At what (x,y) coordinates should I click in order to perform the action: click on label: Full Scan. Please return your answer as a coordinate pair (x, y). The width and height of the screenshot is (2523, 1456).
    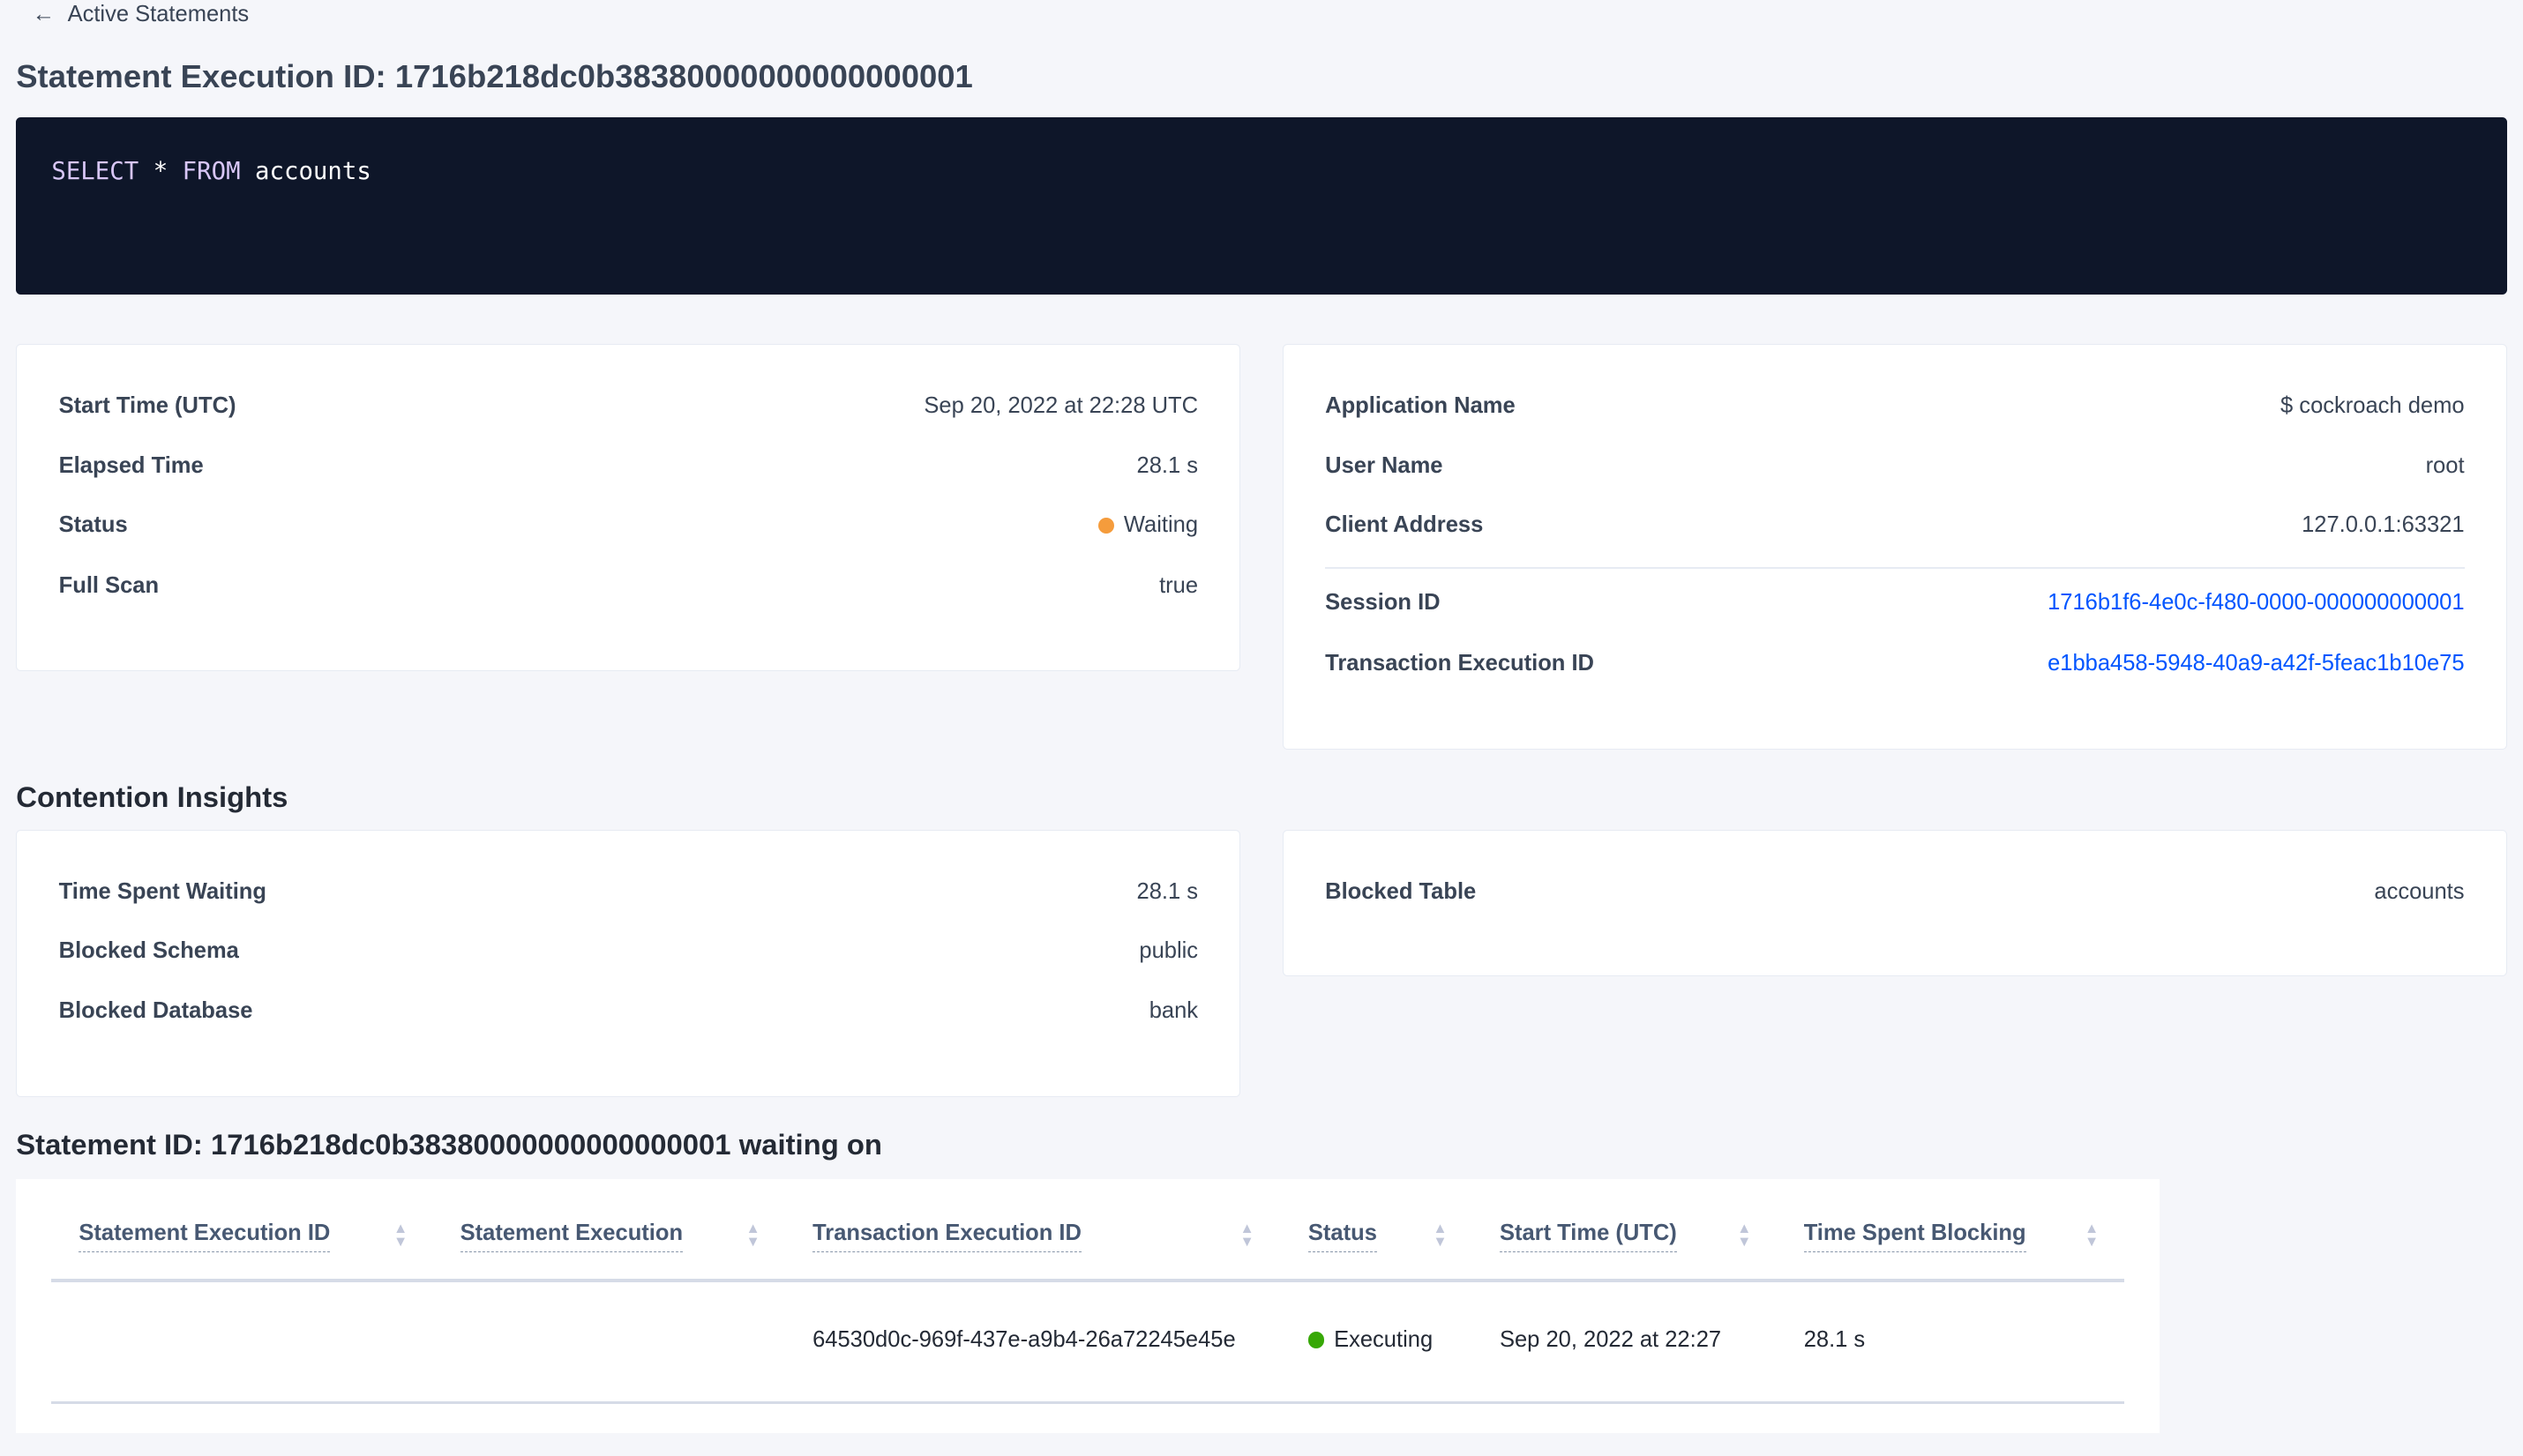
    Looking at the image, I should click on (109, 586).